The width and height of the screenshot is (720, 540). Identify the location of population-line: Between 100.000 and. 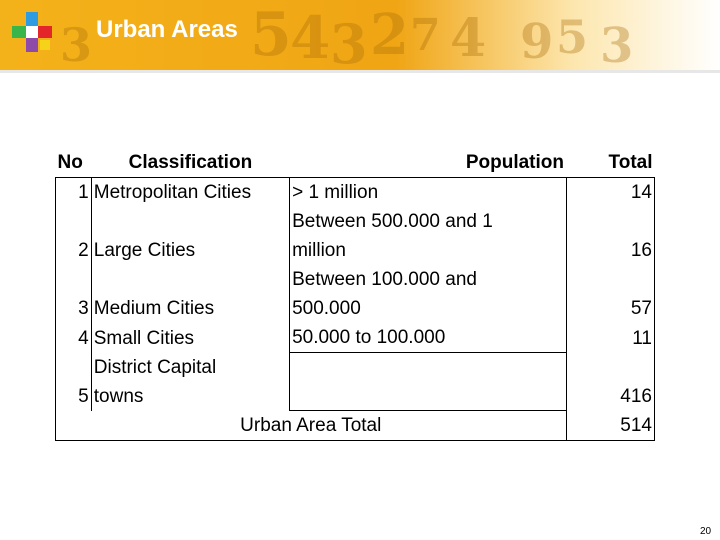
(384, 279).